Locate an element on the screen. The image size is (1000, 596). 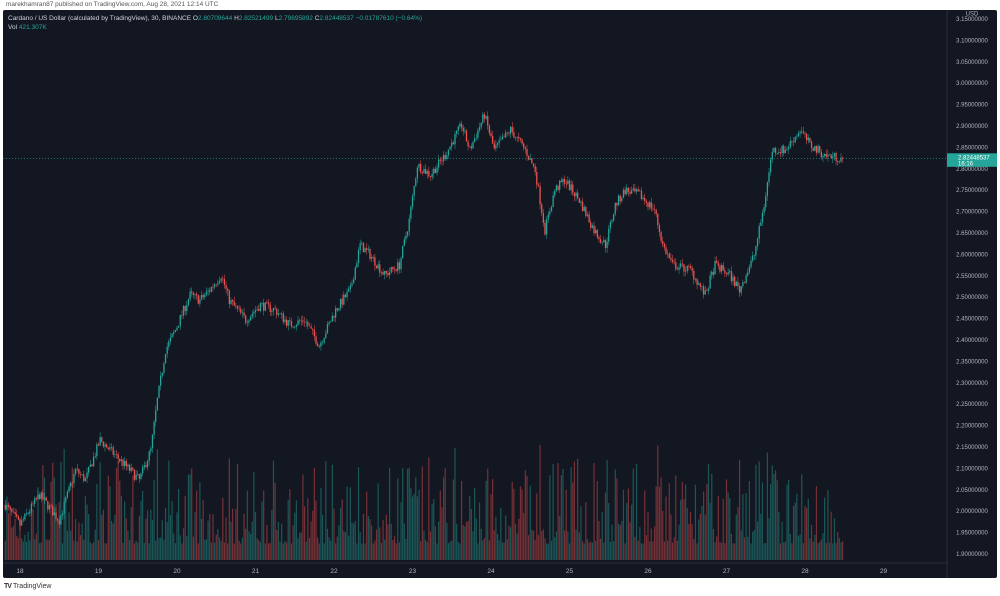
tradingview-logo: TV TradingView is located at coordinates (27, 586).